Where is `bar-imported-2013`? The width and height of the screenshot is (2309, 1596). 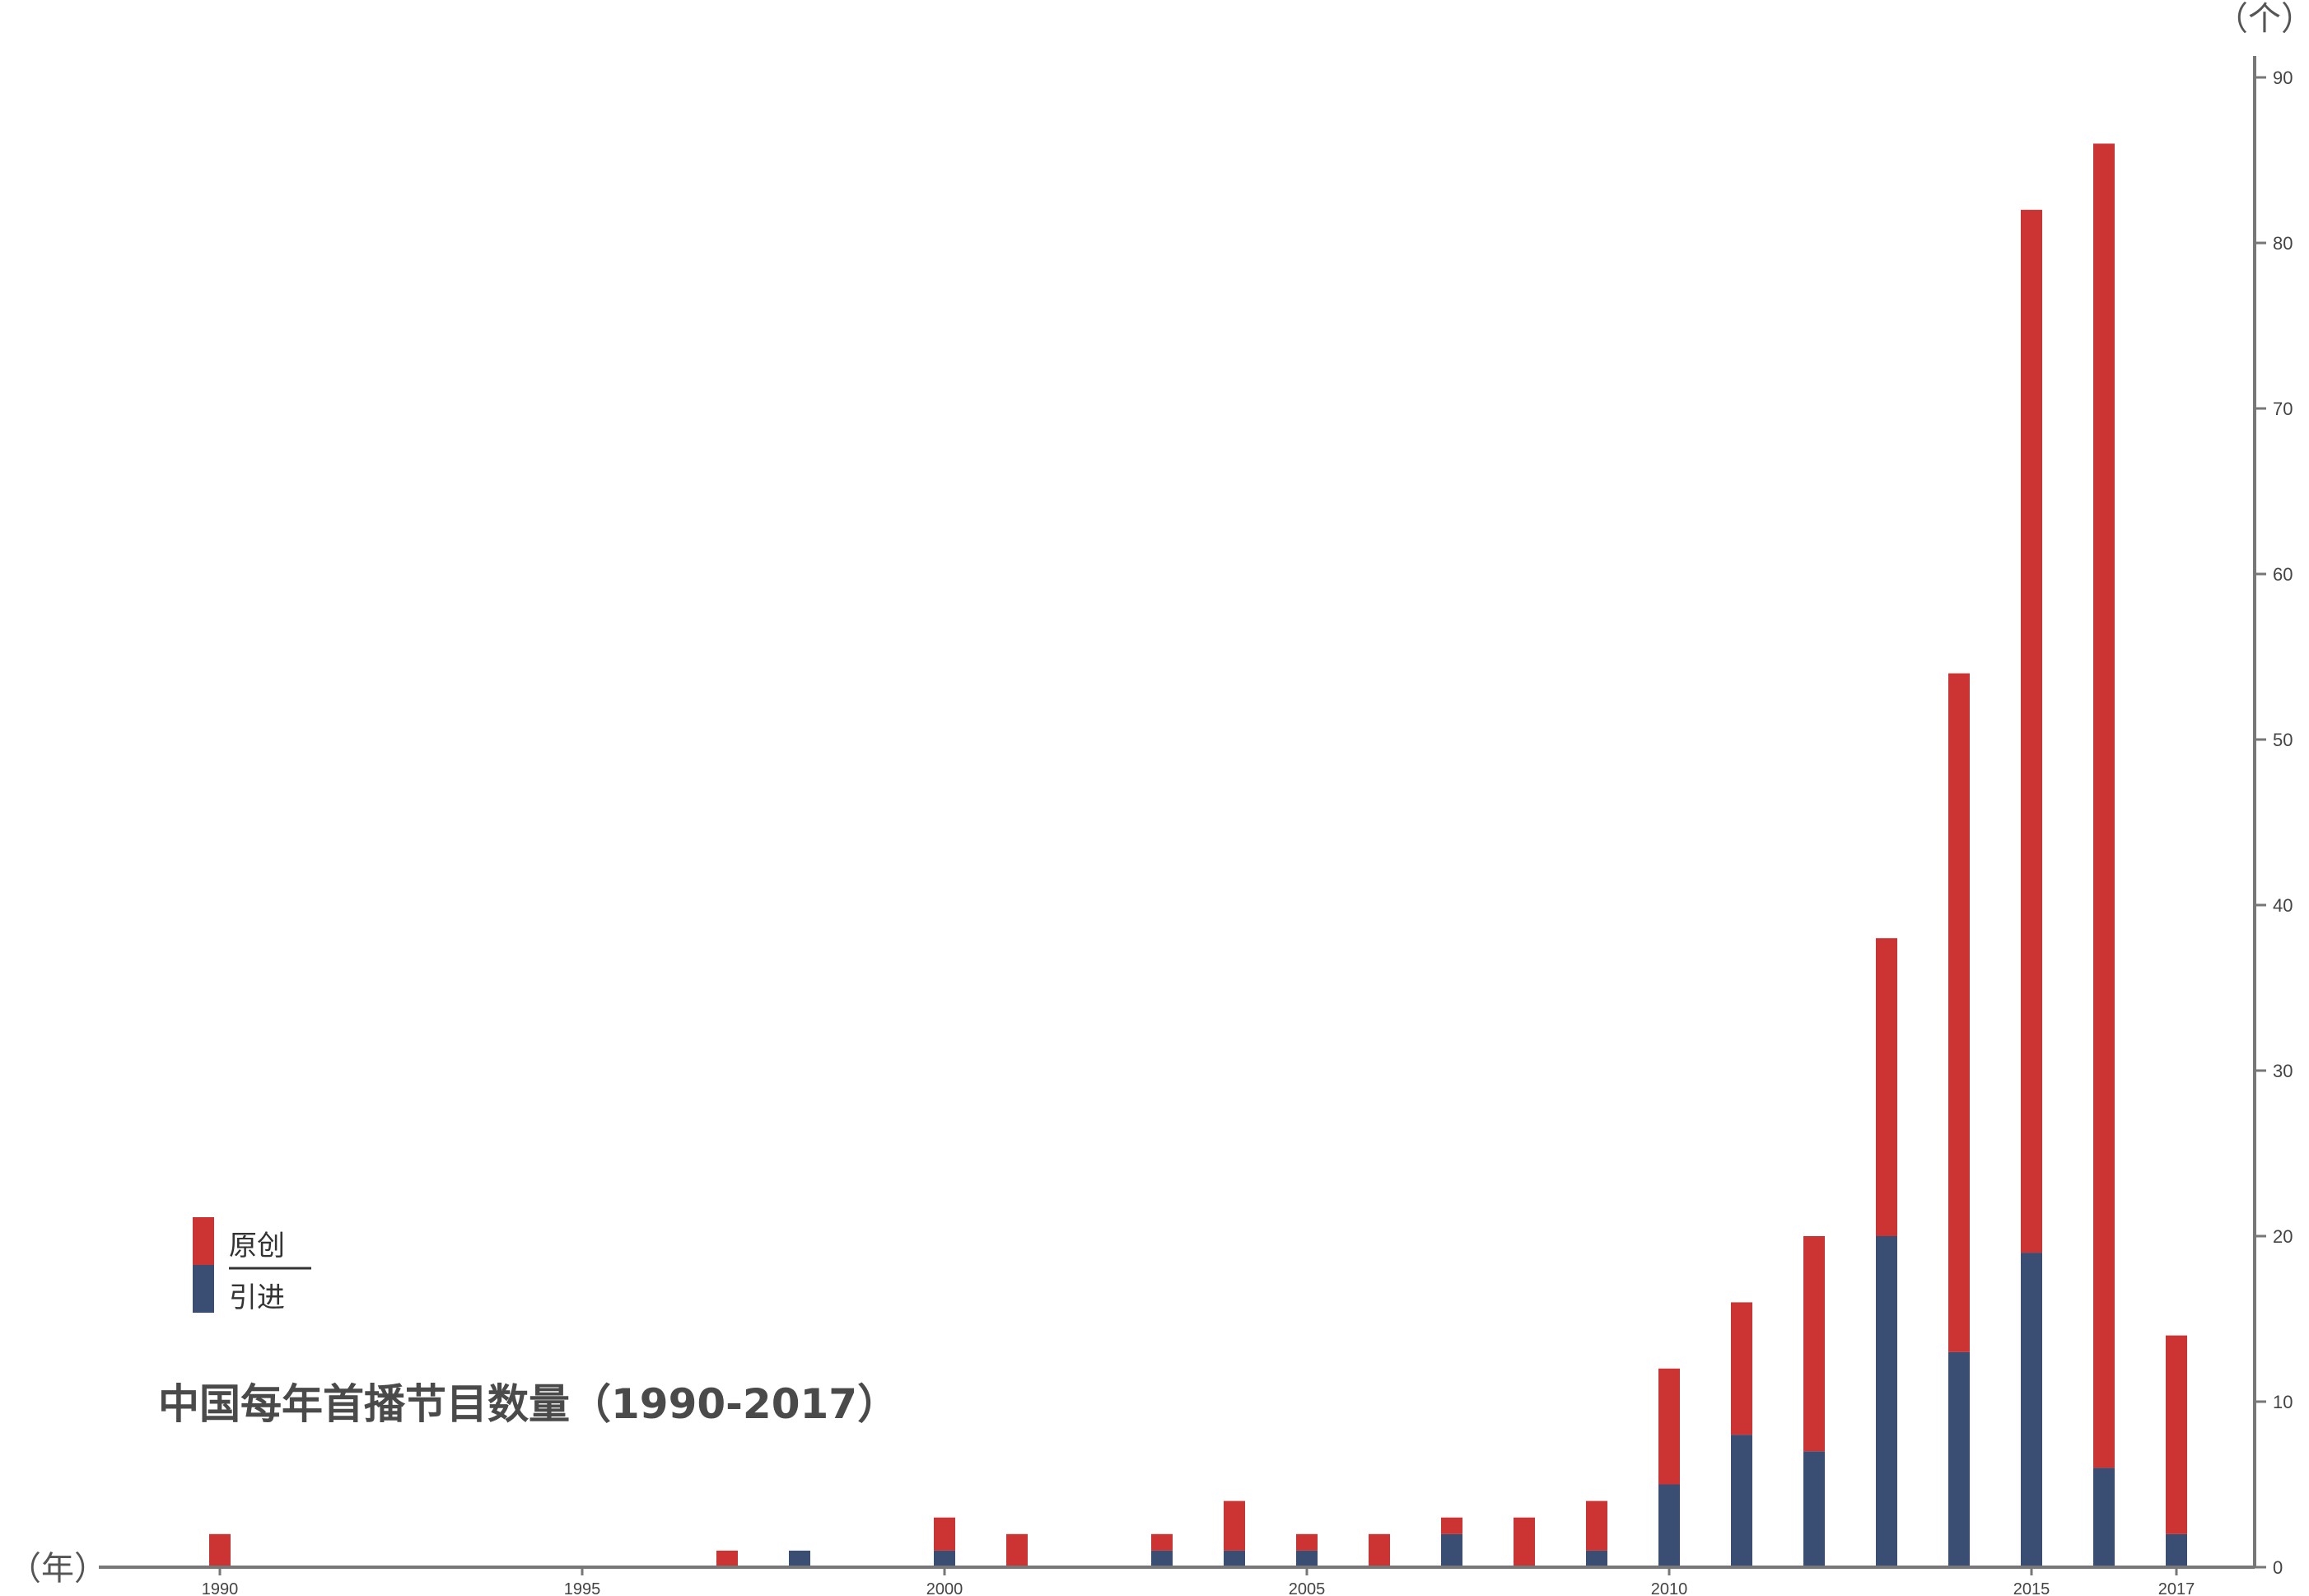 bar-imported-2013 is located at coordinates (1886, 1401).